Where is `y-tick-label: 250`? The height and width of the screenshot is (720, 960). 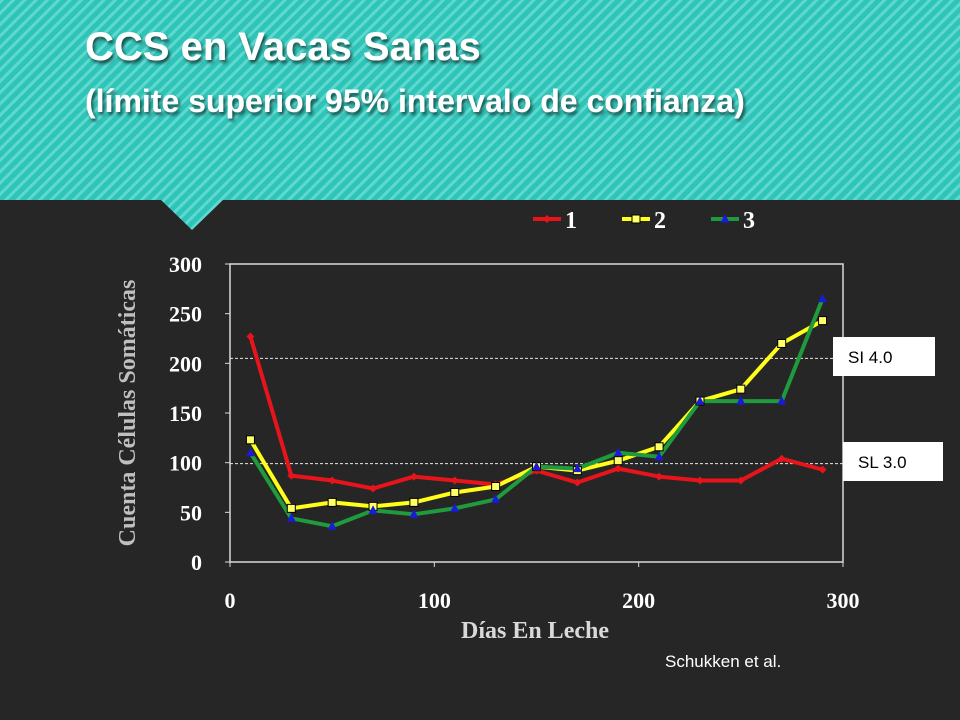
y-tick-label: 250 is located at coordinates (185, 314).